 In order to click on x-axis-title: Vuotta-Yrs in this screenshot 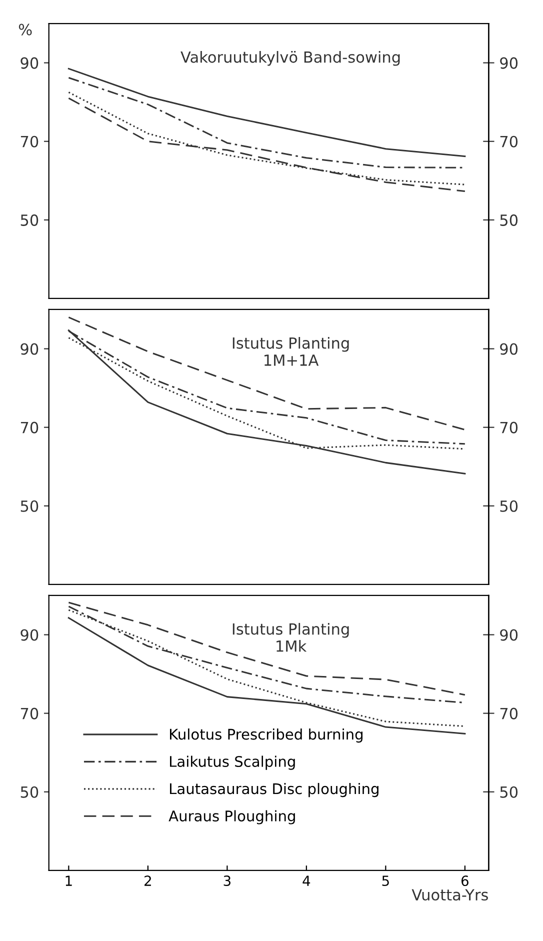, I will do `click(450, 895)`.